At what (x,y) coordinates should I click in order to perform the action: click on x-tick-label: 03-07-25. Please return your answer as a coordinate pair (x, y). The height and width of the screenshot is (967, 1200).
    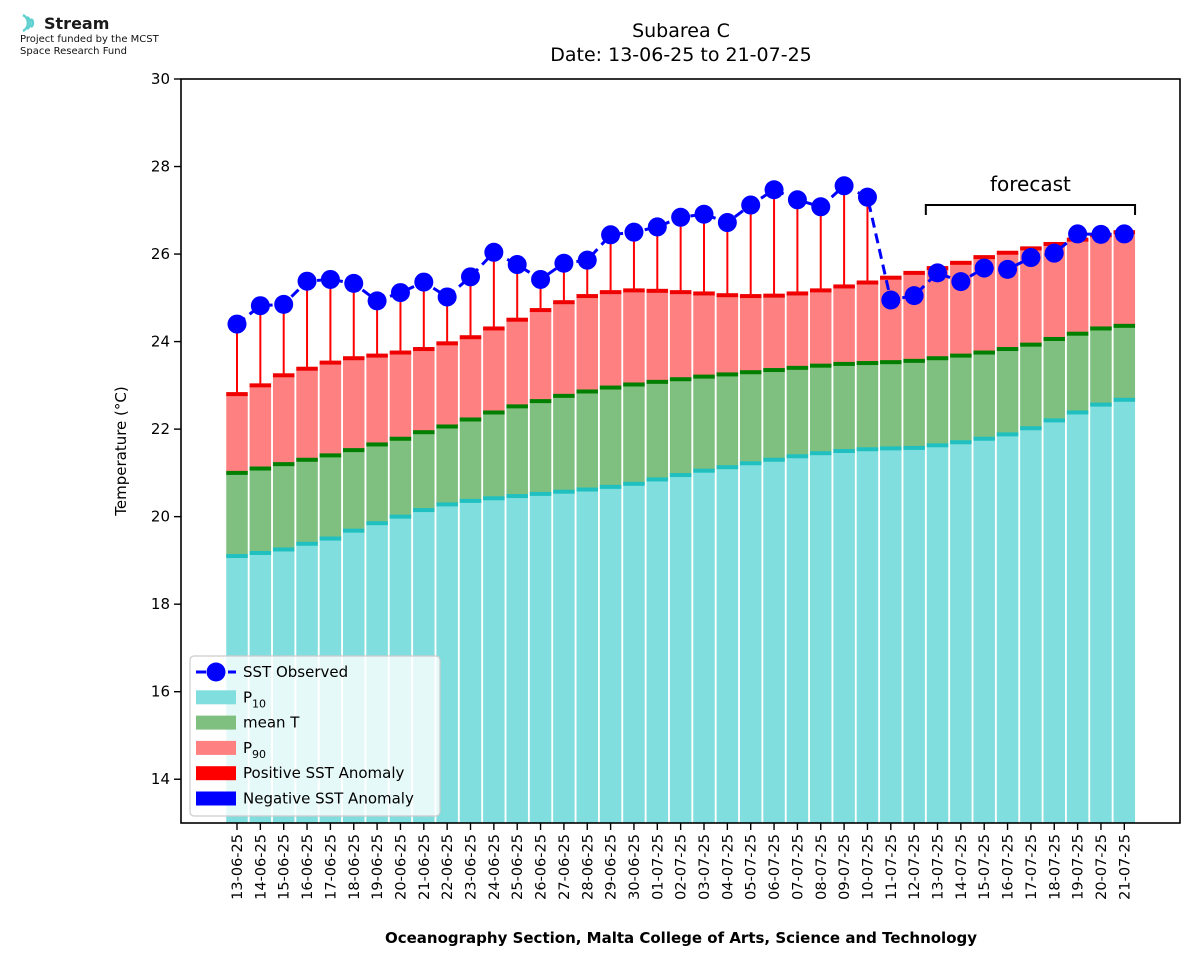
    Looking at the image, I should click on (705, 867).